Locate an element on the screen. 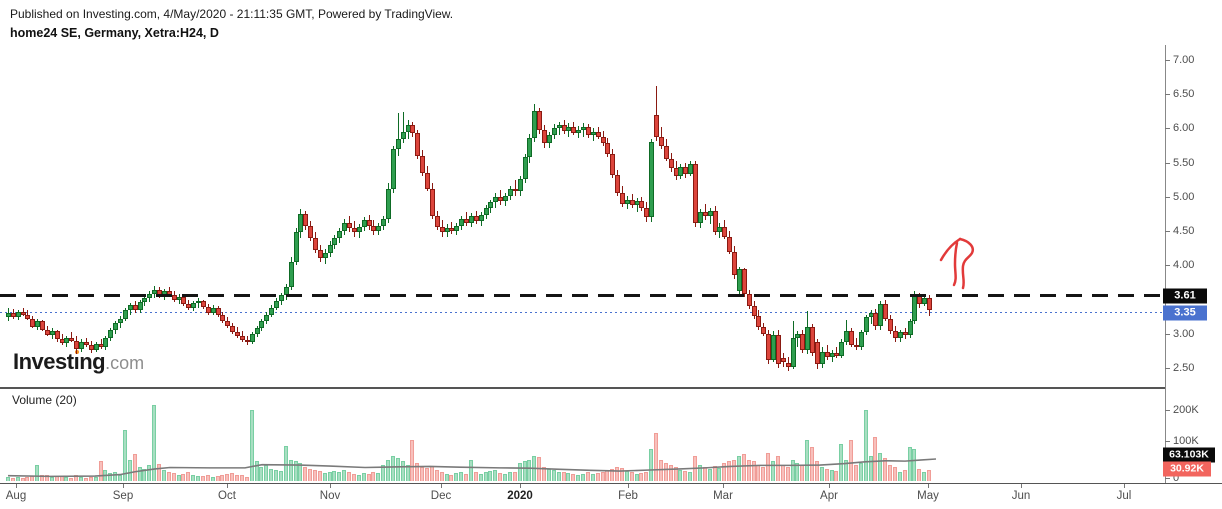 Image resolution: width=1222 pixels, height=509 pixels. price-axis-line is located at coordinates (1165, 264).